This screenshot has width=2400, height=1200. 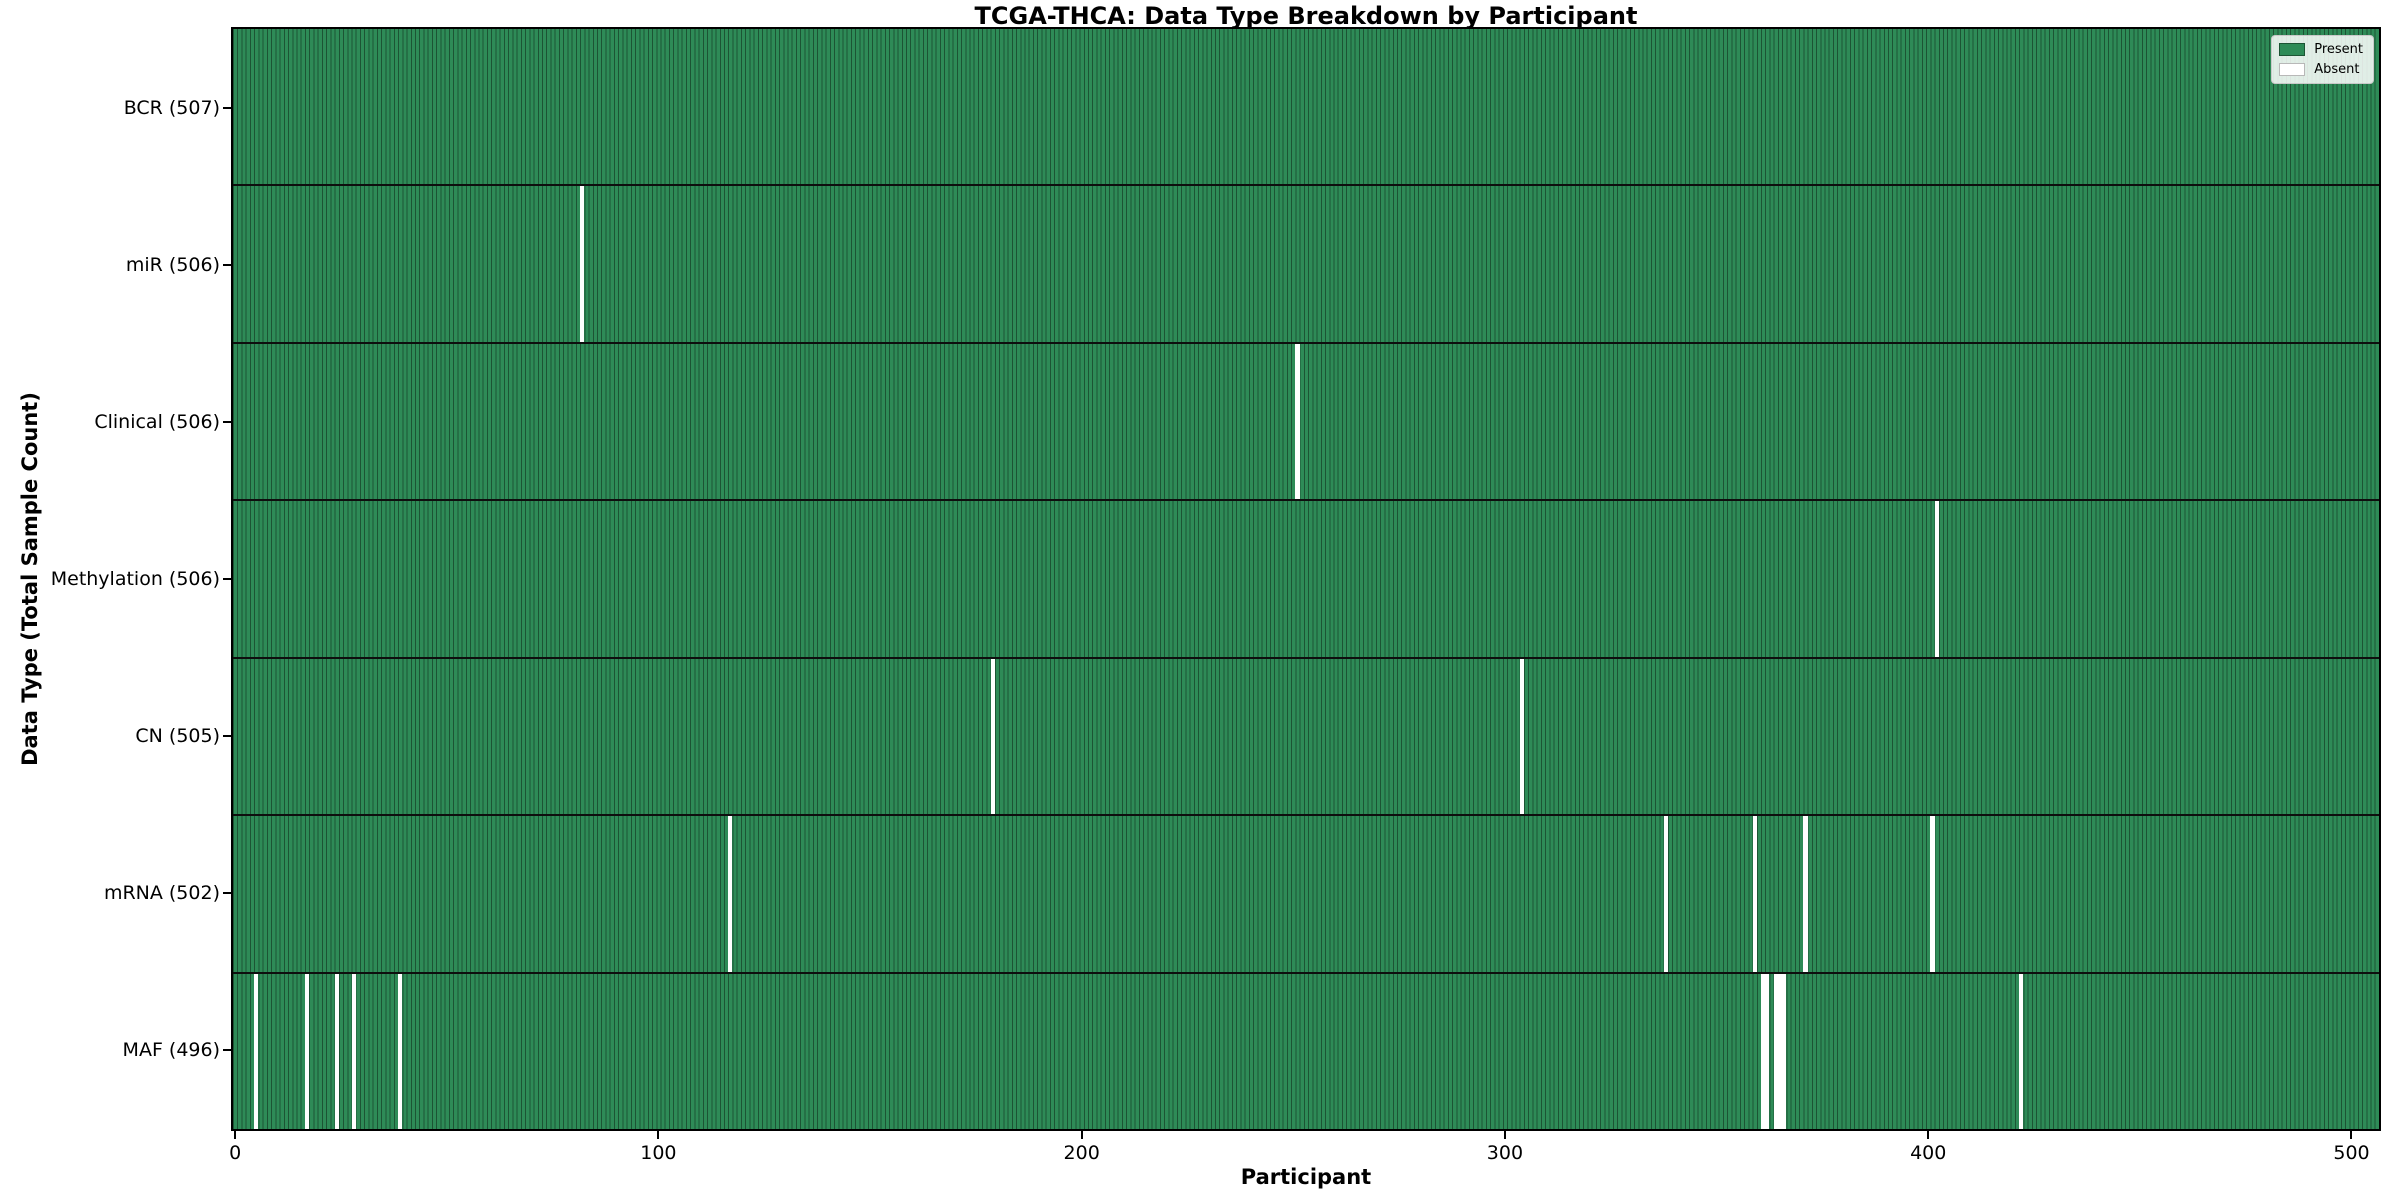 I want to click on x-tick-label: 400, so click(x=1928, y=1153).